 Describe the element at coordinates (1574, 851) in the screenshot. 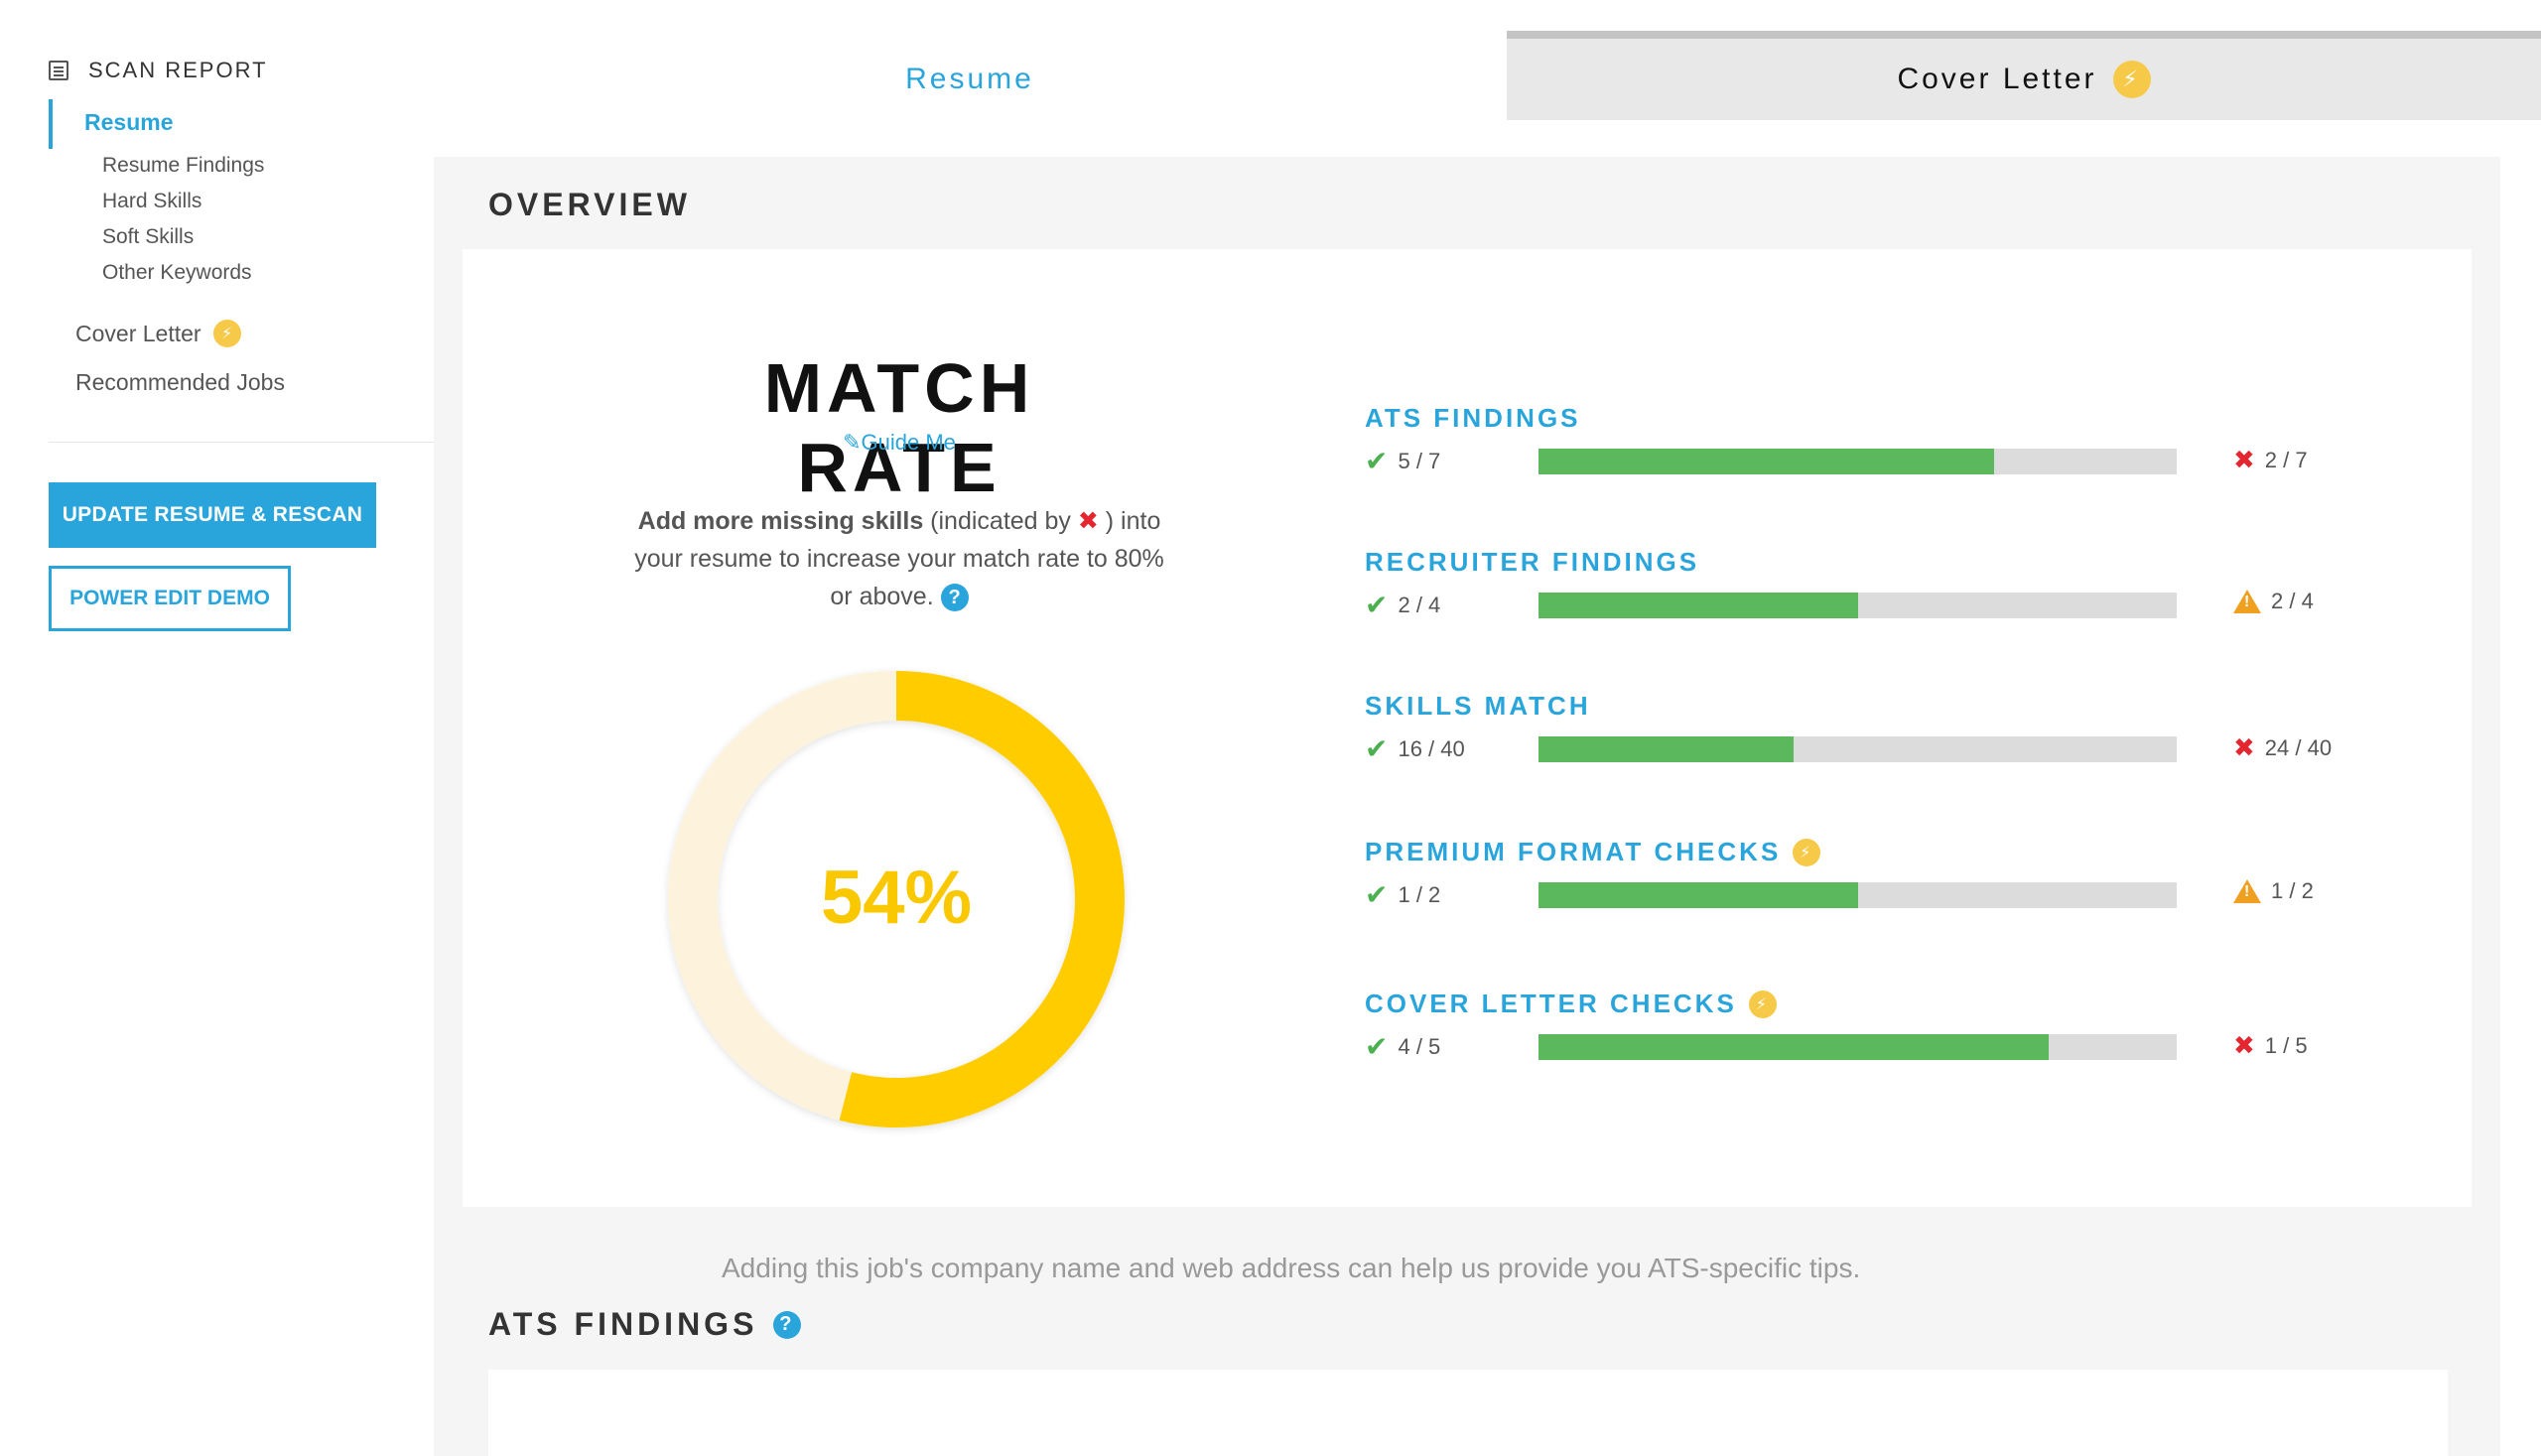

I see `finding-title-label: PREMIUM FORMAT CHECKS` at that location.